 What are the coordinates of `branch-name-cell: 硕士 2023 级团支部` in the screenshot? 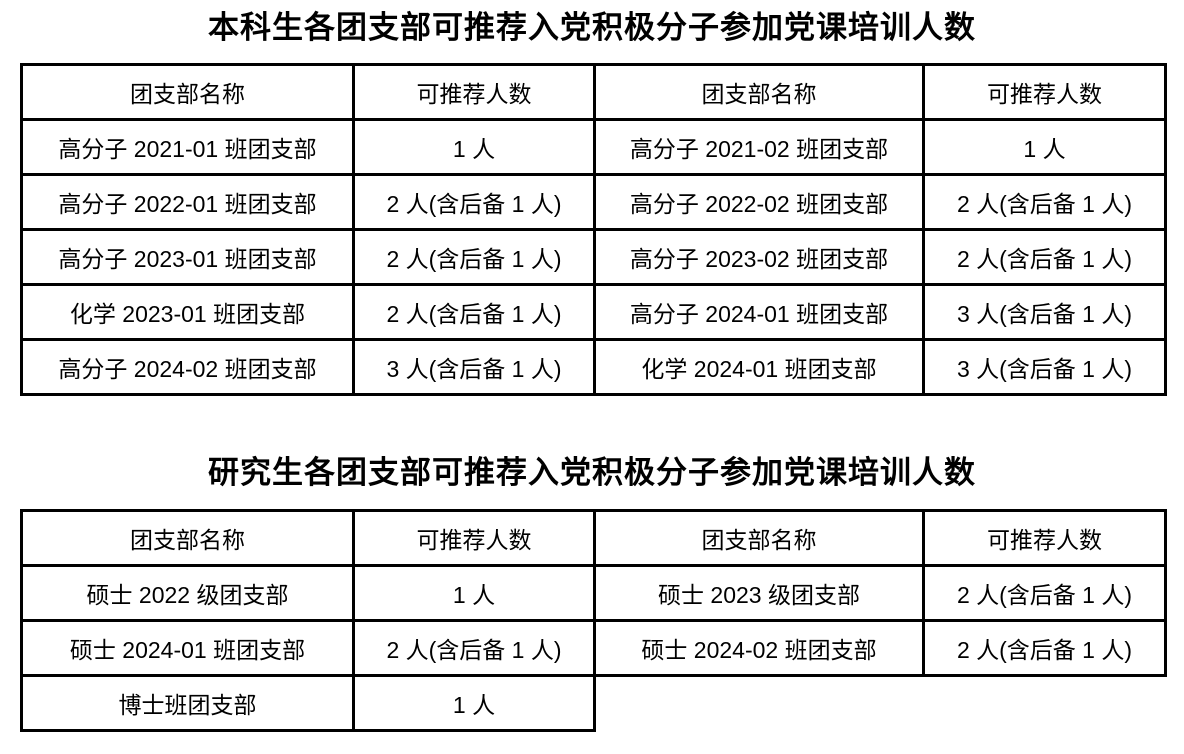 It's located at (759, 592).